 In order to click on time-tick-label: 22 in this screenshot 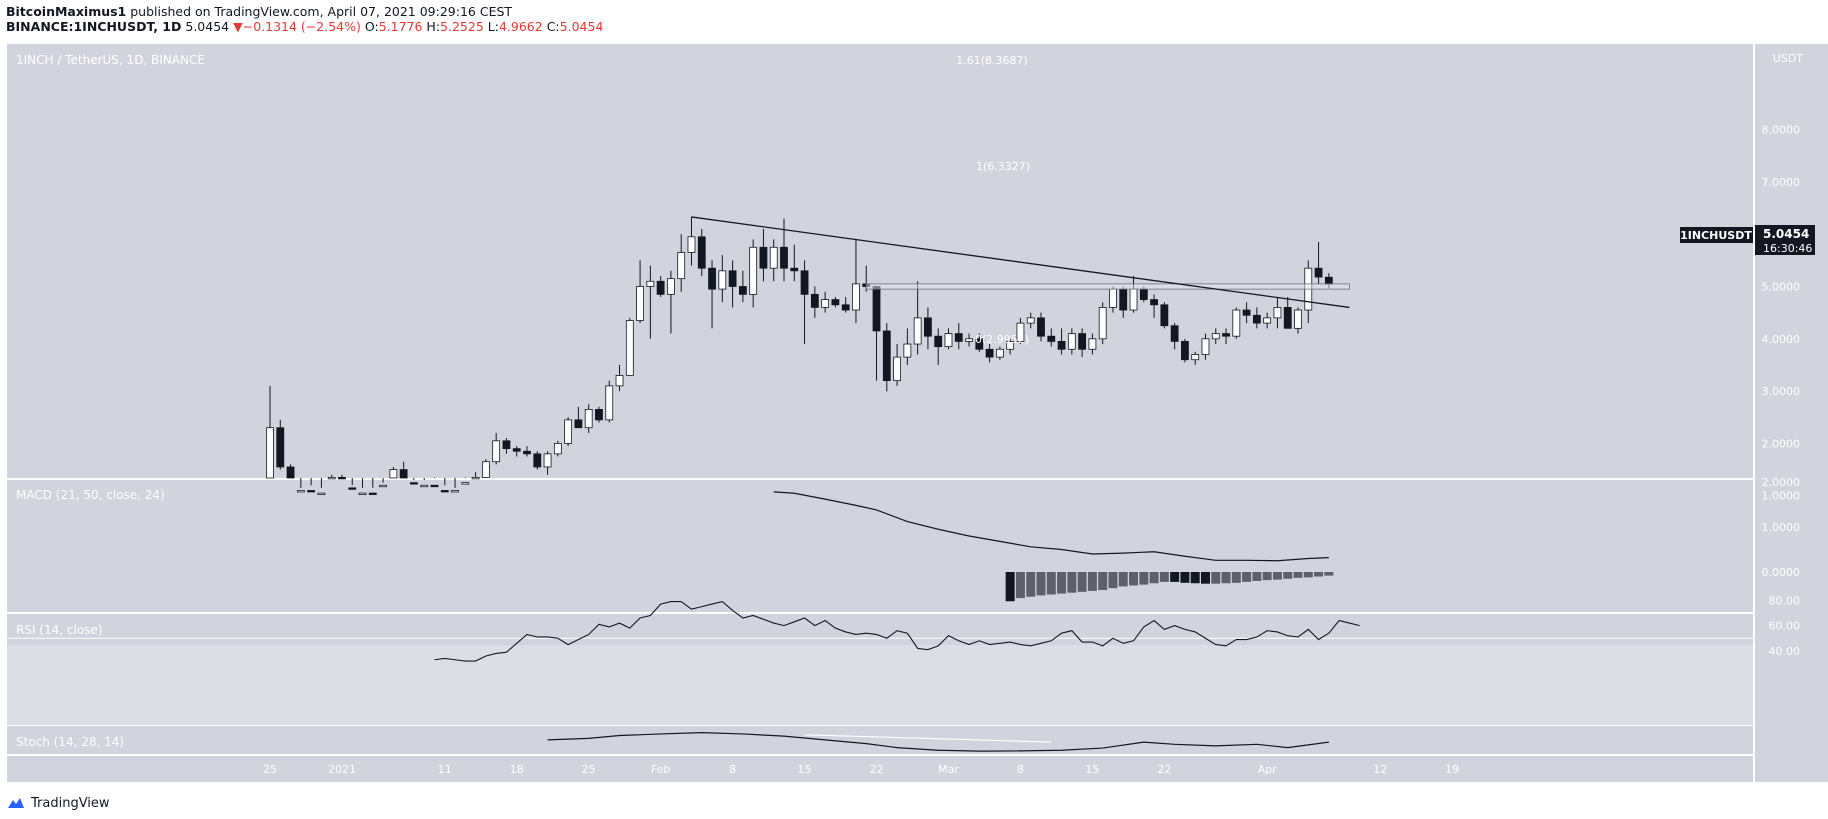, I will do `click(877, 769)`.